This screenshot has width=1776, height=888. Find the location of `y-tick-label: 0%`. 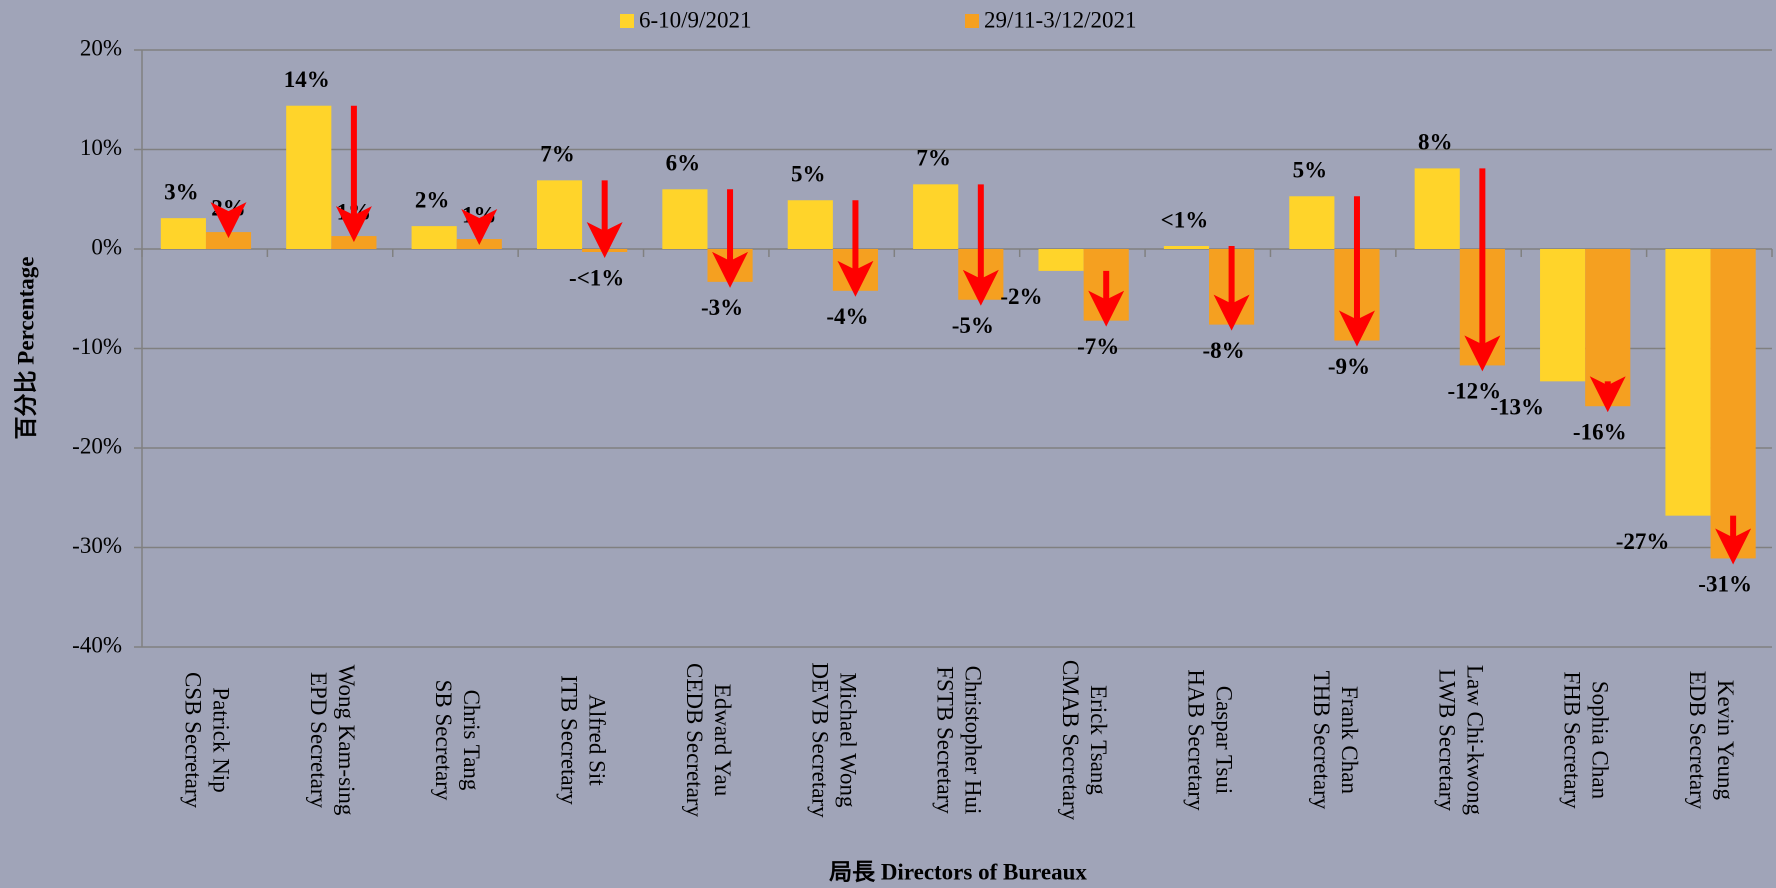

y-tick-label: 0% is located at coordinates (106, 246).